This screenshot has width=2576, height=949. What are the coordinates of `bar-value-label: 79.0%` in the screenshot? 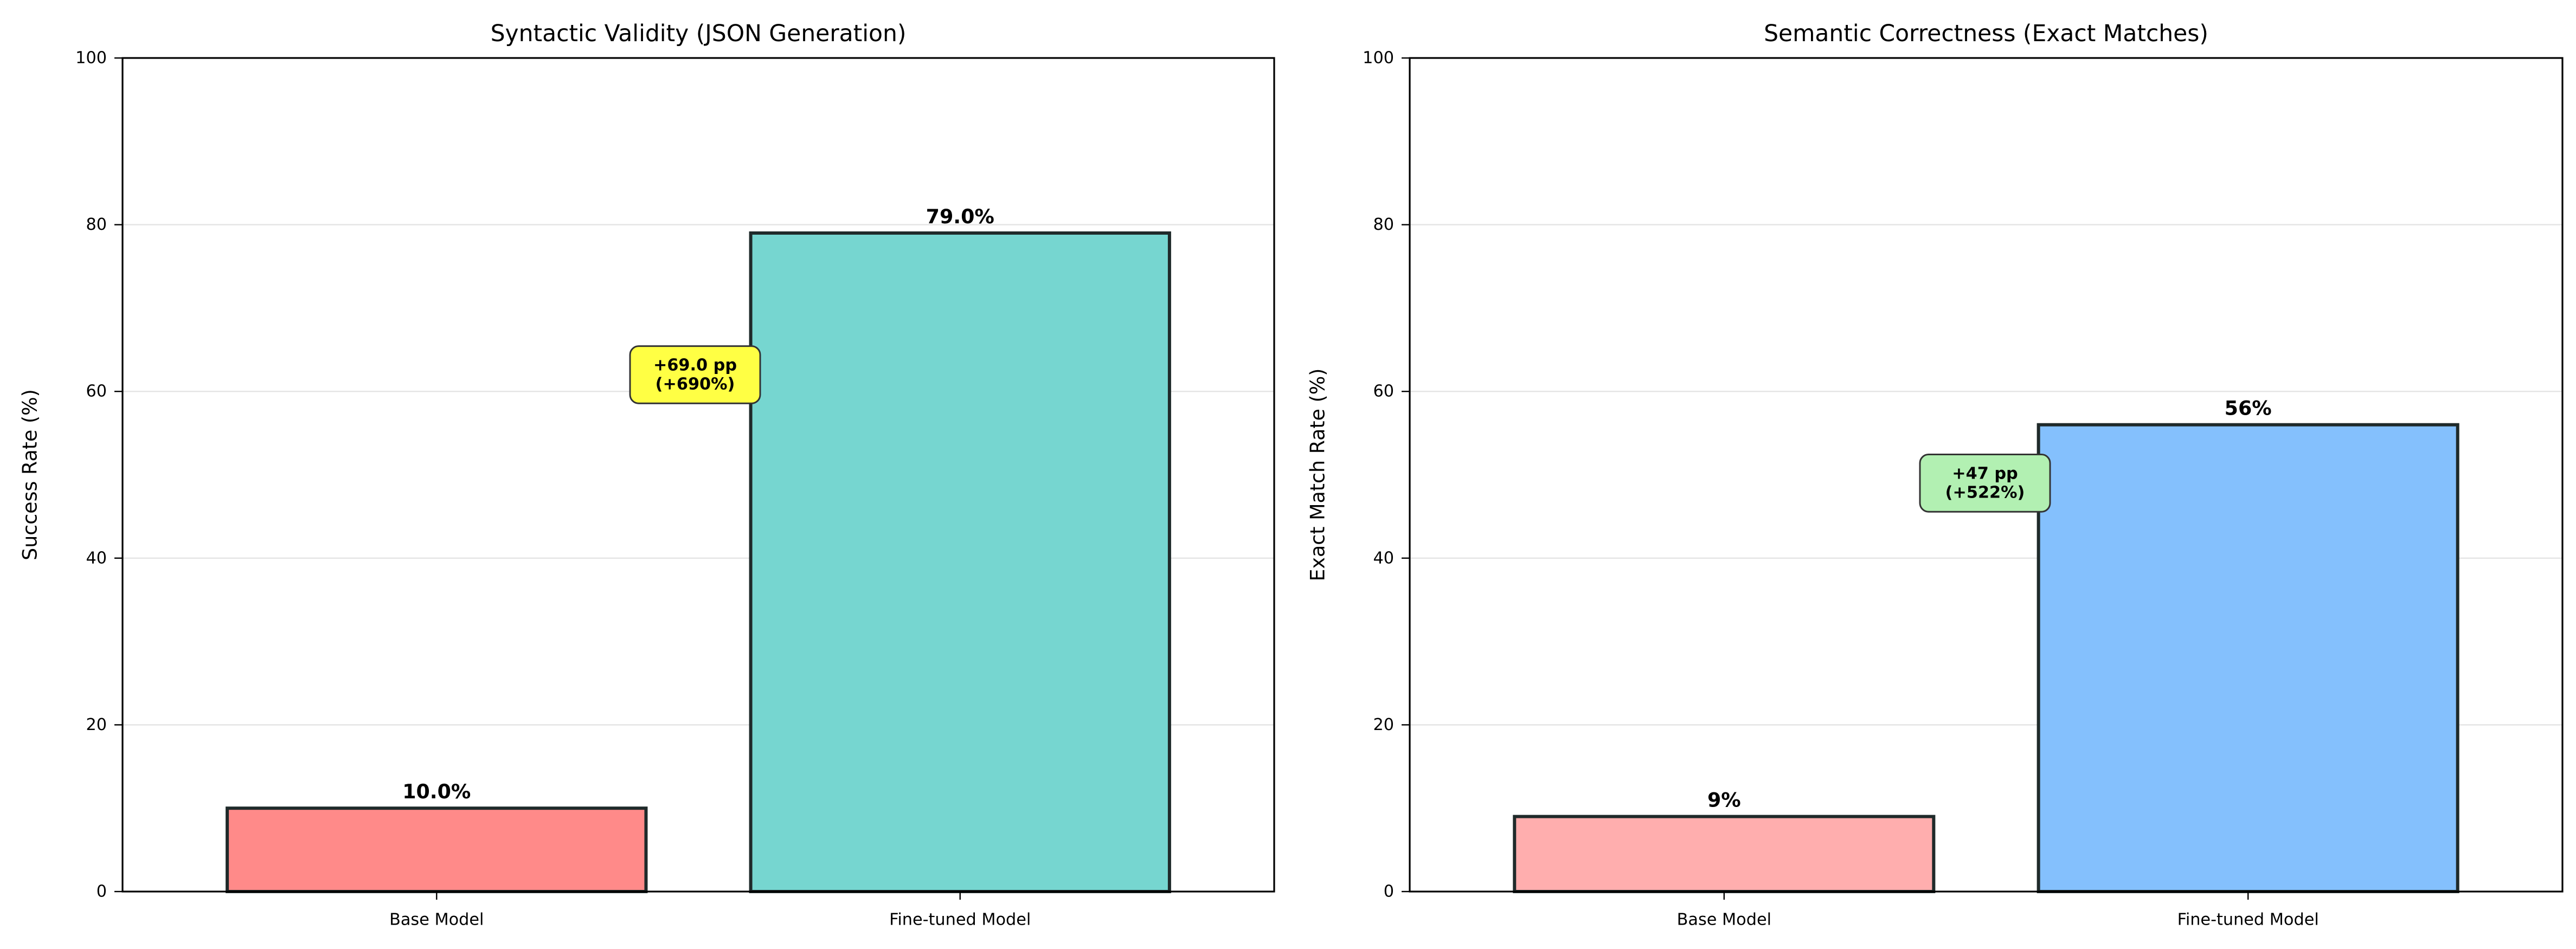 It's located at (960, 216).